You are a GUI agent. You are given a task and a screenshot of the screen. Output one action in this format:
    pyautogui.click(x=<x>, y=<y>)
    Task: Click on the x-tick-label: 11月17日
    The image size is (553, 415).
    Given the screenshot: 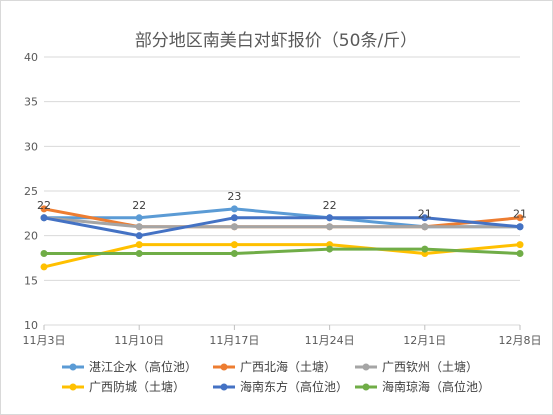 What is the action you would take?
    pyautogui.click(x=234, y=340)
    